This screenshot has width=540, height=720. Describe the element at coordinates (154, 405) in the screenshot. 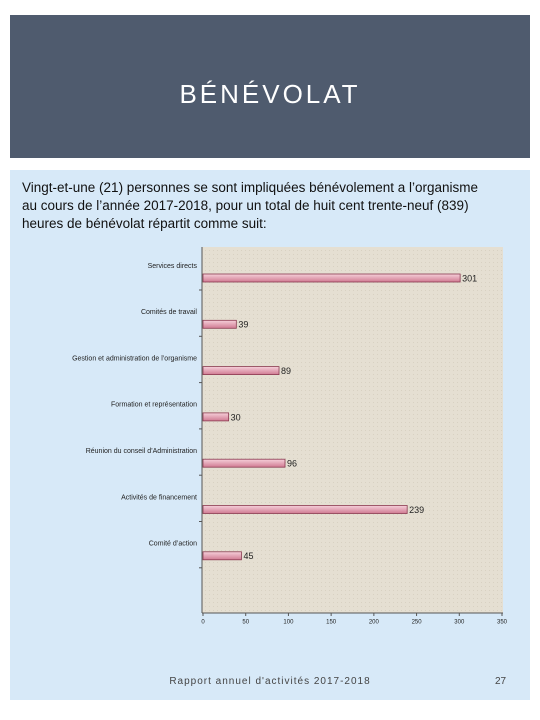

I see `category-label: Formation et représentation` at that location.